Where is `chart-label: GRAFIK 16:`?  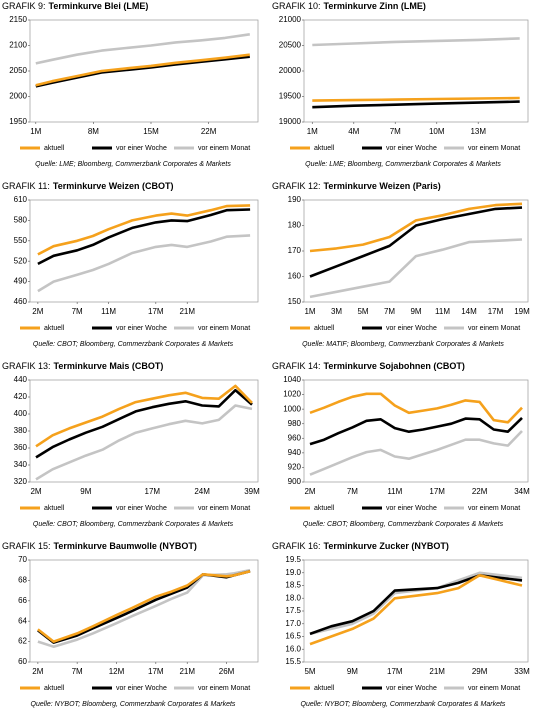
chart-label: GRAFIK 16: is located at coordinates (296, 546).